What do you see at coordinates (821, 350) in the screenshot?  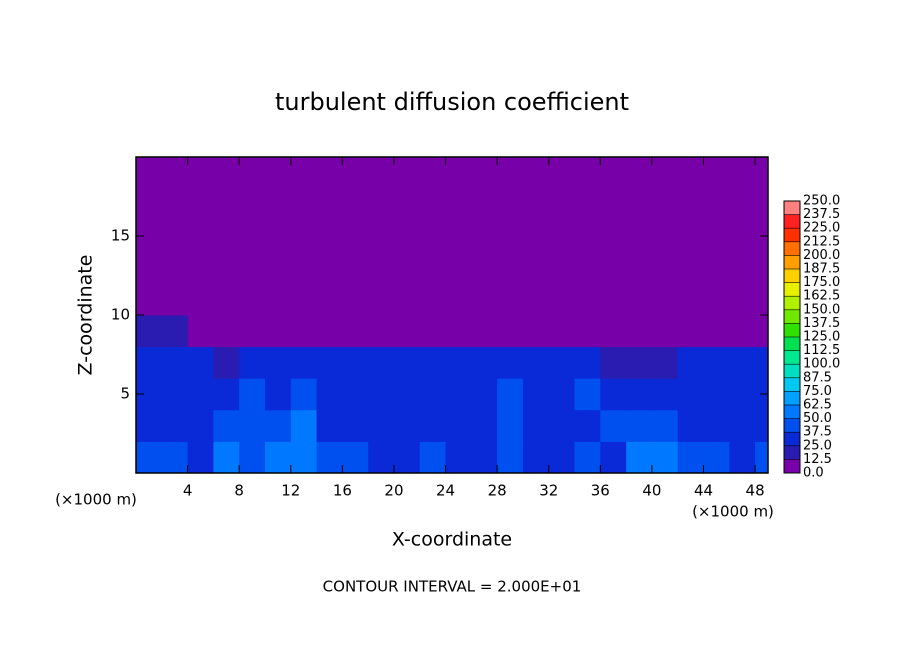 I see `colorbar-label: 112.5` at bounding box center [821, 350].